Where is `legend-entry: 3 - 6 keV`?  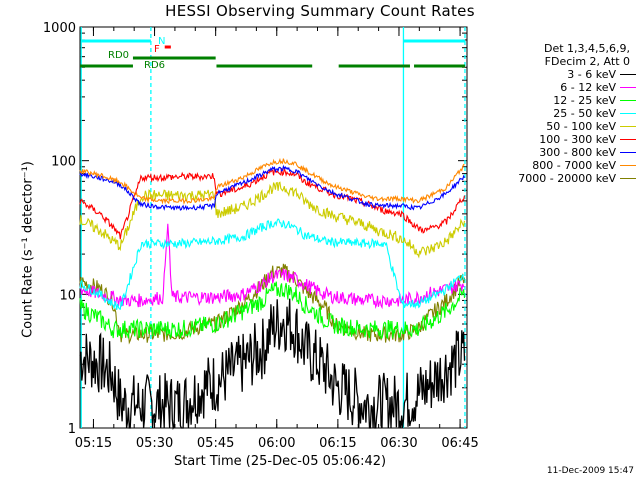 legend-entry: 3 - 6 keV is located at coordinates (568, 74).